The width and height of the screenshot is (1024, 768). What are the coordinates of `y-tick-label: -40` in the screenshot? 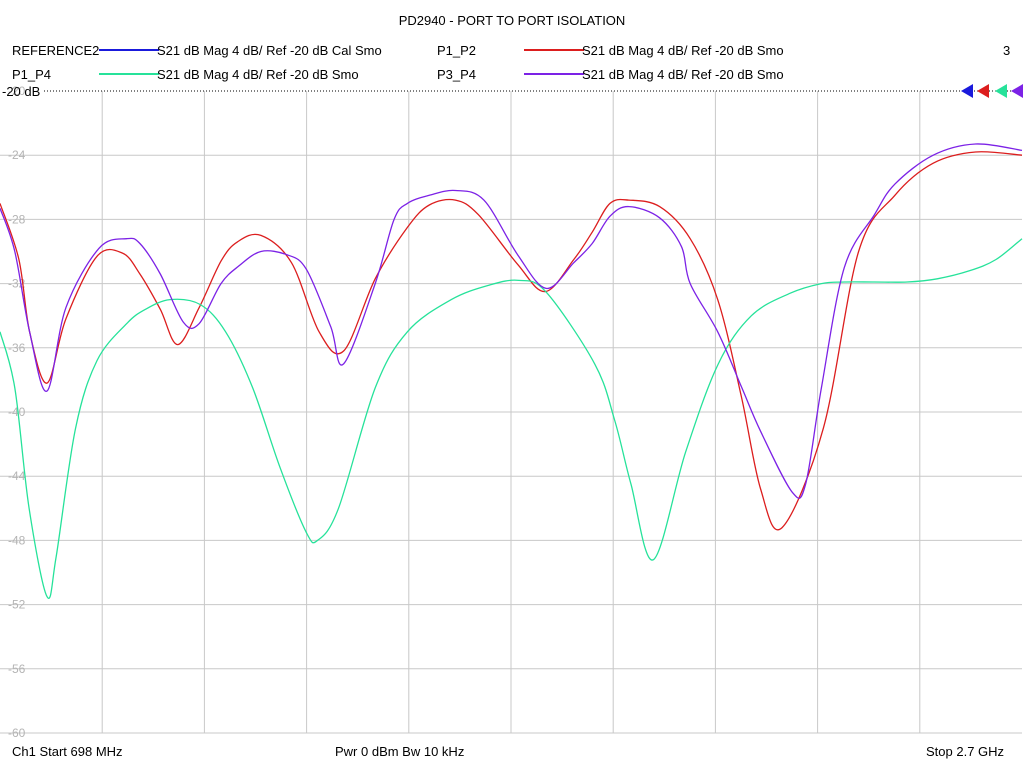 It's located at (17, 412).